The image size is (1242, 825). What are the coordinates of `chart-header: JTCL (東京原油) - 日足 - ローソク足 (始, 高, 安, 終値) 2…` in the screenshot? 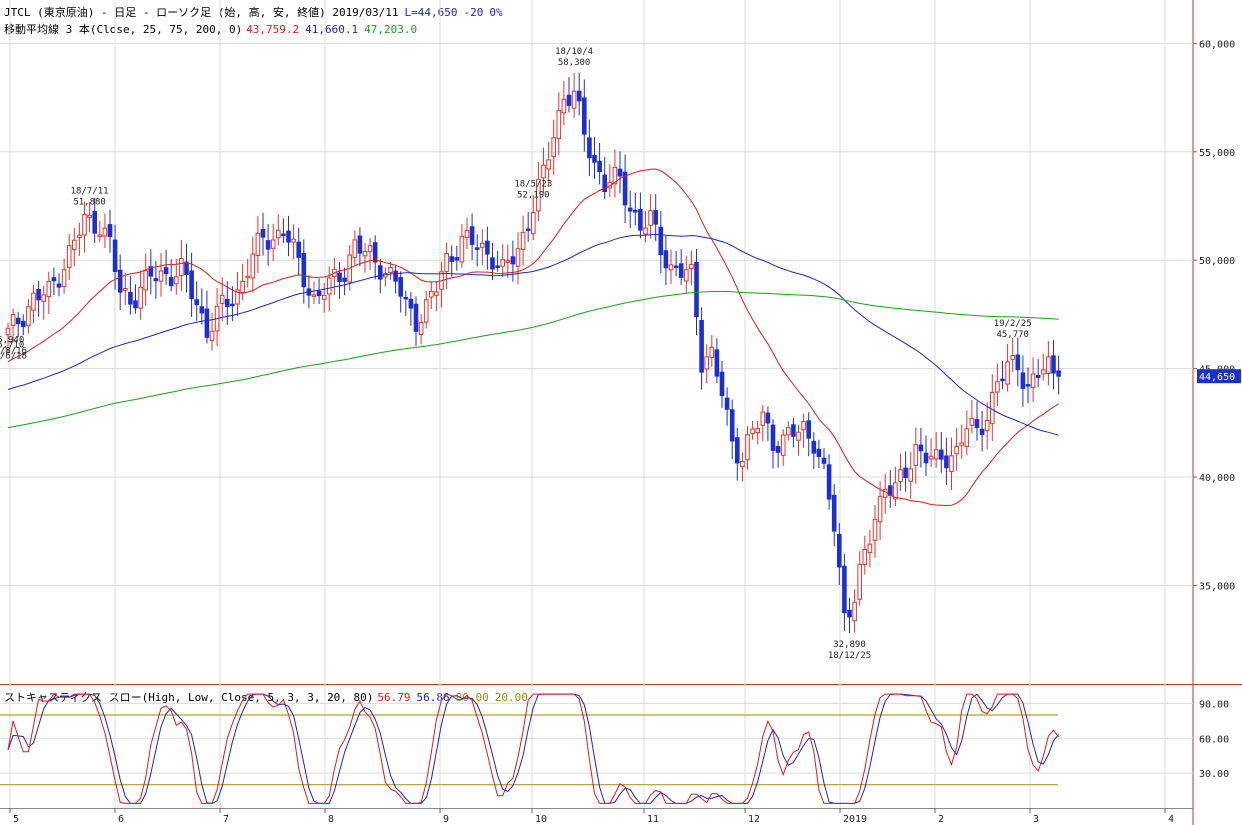 It's located at (256, 12).